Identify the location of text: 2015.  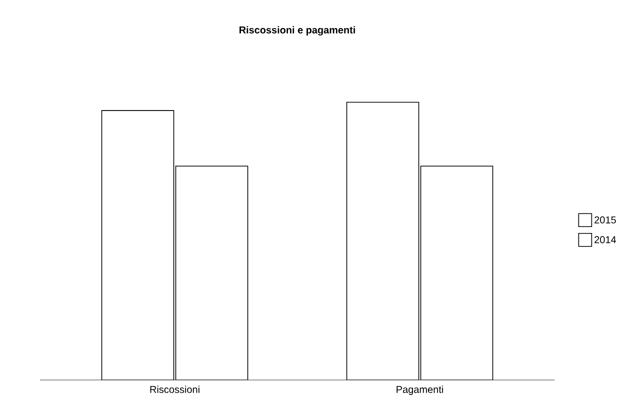
(605, 220).